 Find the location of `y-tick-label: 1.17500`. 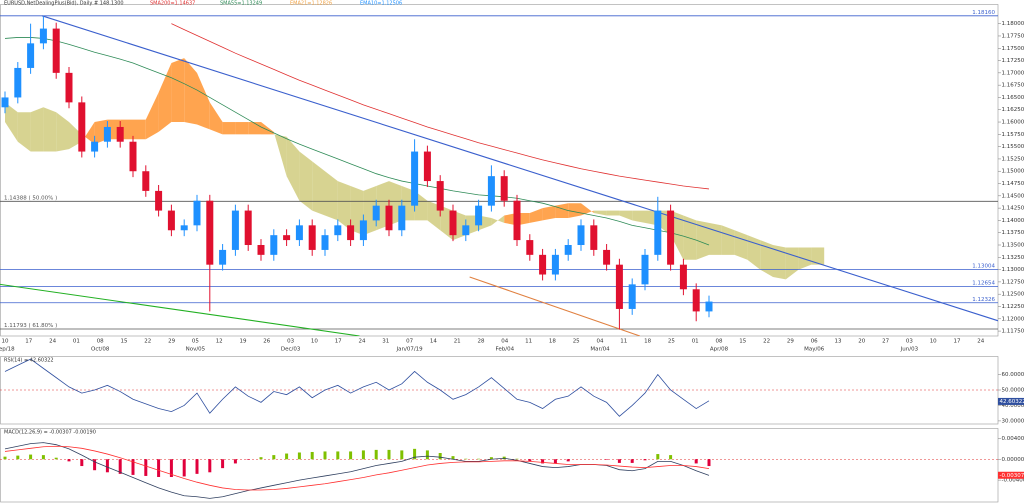

y-tick-label: 1.17500 is located at coordinates (1013, 49).